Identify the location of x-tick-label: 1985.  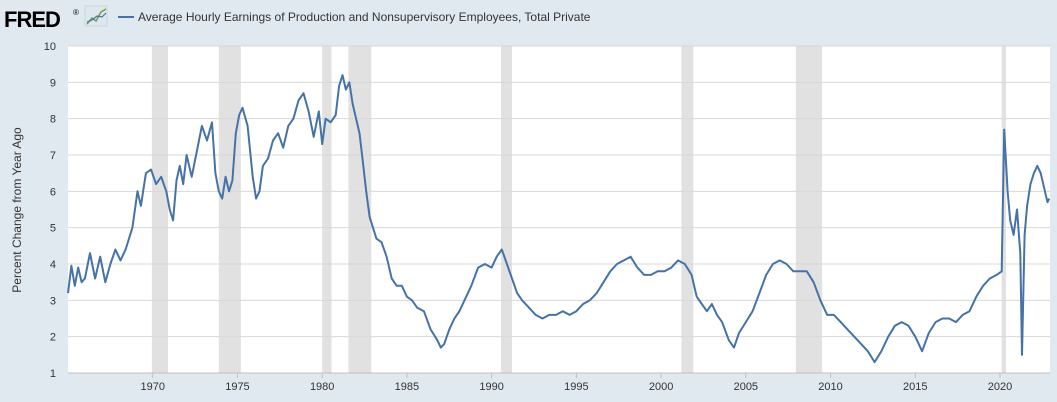
(407, 387).